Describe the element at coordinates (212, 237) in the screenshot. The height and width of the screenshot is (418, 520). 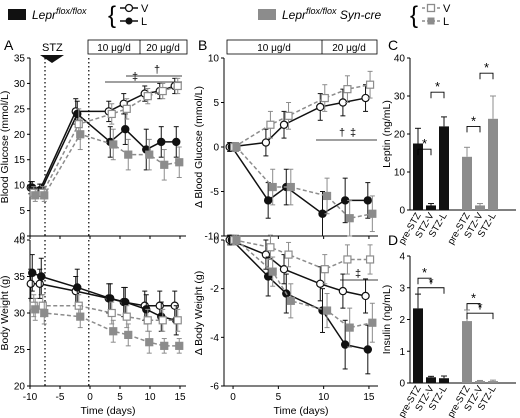
I see `y-tick-label: -10` at that location.